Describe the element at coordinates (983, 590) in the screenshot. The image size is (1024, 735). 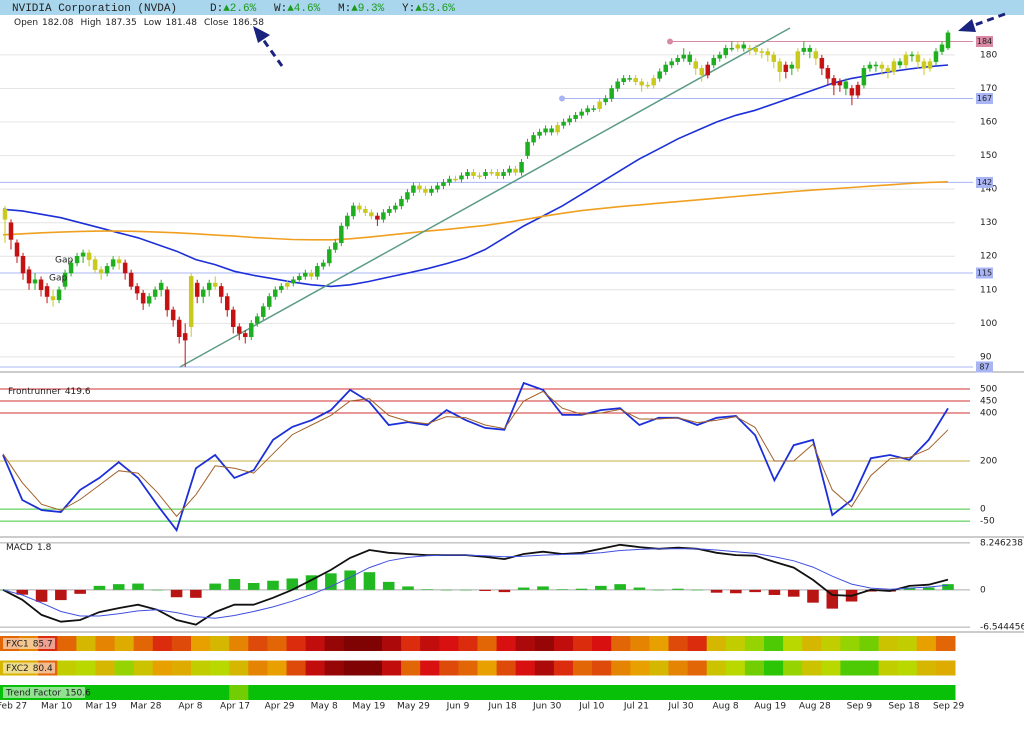
I see `y-tick-label: 0` at that location.